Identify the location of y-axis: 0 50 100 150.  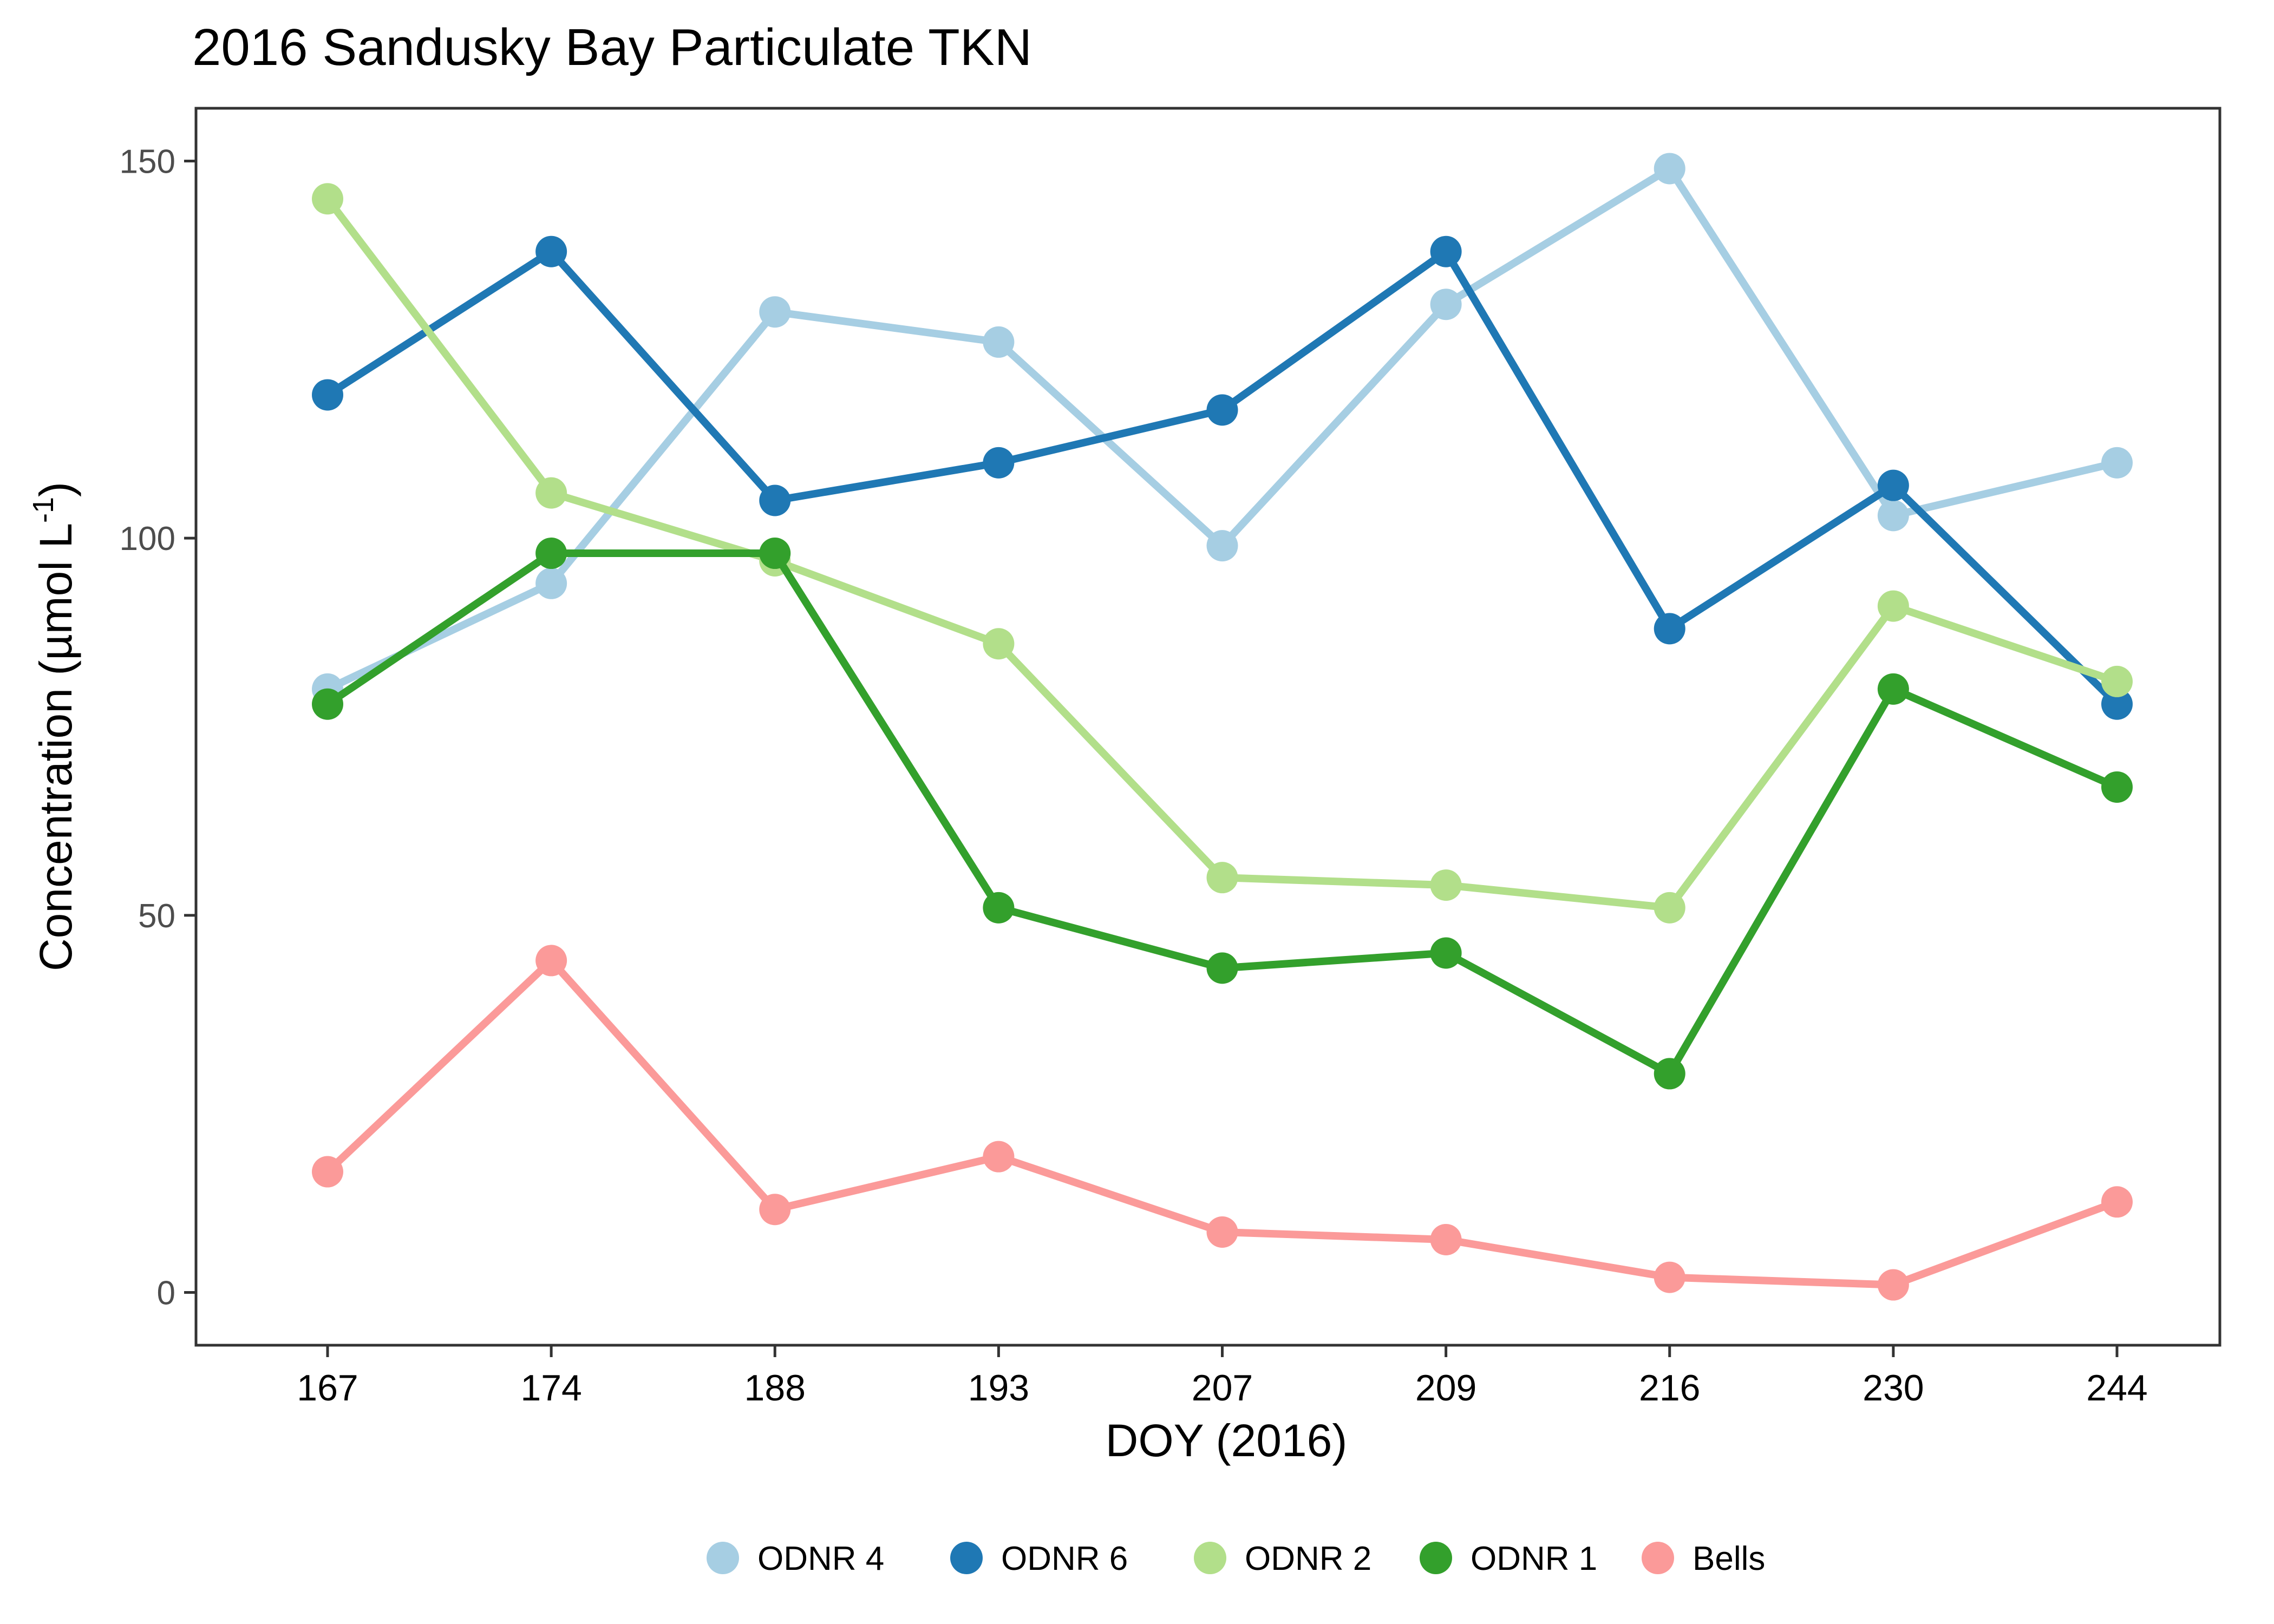
(158, 727).